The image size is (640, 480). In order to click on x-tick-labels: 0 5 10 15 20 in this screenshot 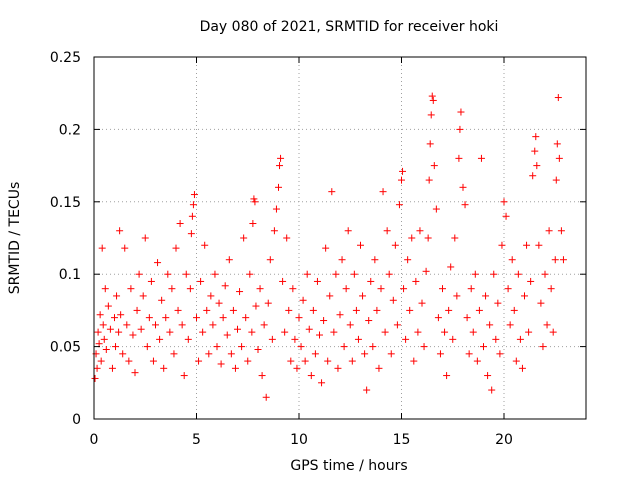, I will do `click(301, 440)`.